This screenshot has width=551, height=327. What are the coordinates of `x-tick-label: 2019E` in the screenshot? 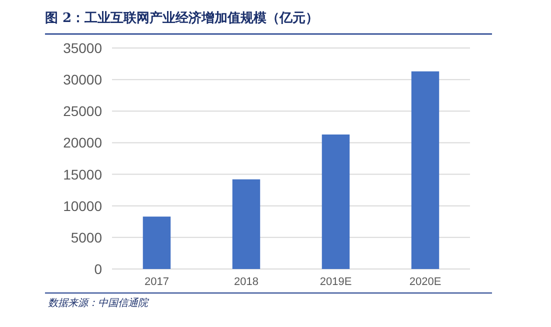 It's located at (336, 282).